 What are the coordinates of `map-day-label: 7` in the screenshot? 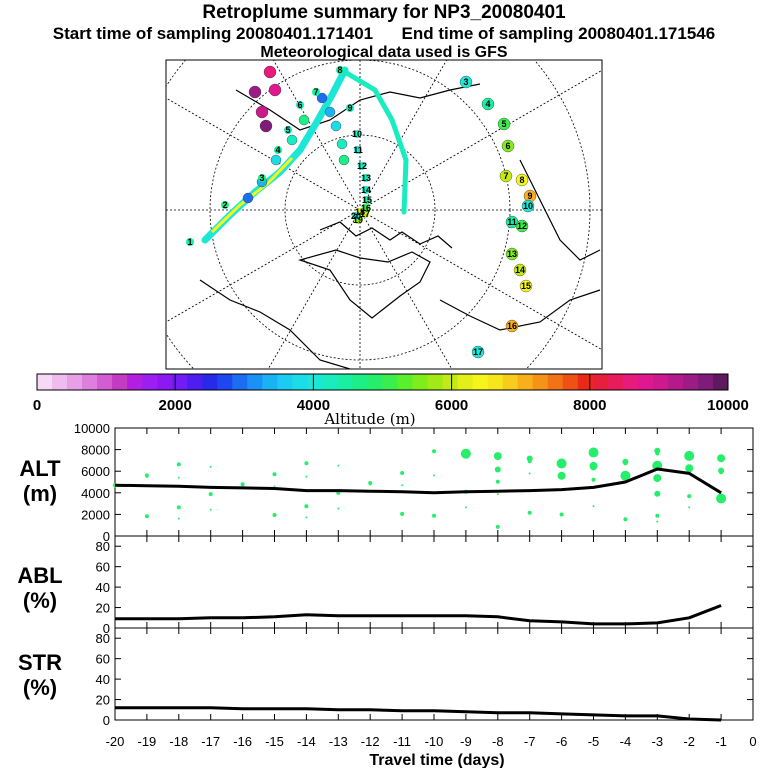 It's located at (505, 176).